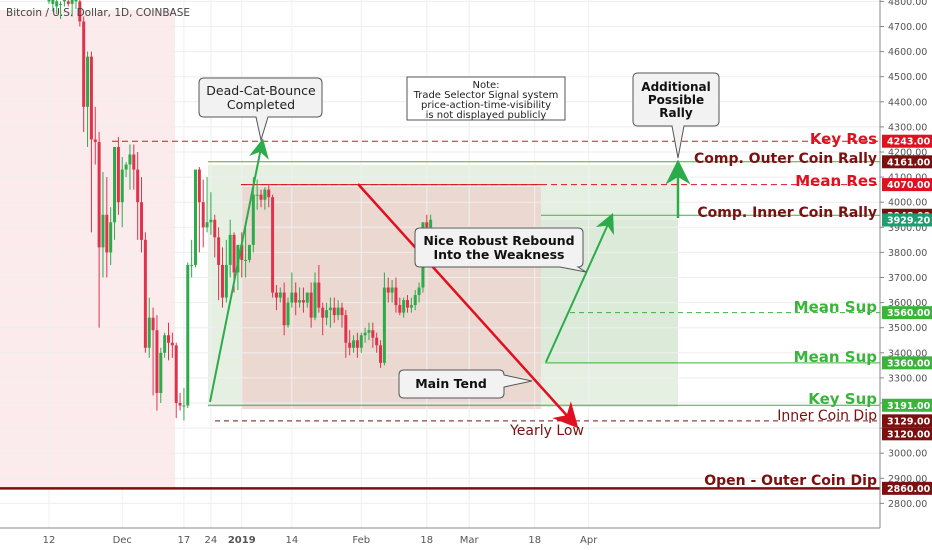  What do you see at coordinates (907, 102) in the screenshot?
I see `price-tick-label: 4400.00` at bounding box center [907, 102].